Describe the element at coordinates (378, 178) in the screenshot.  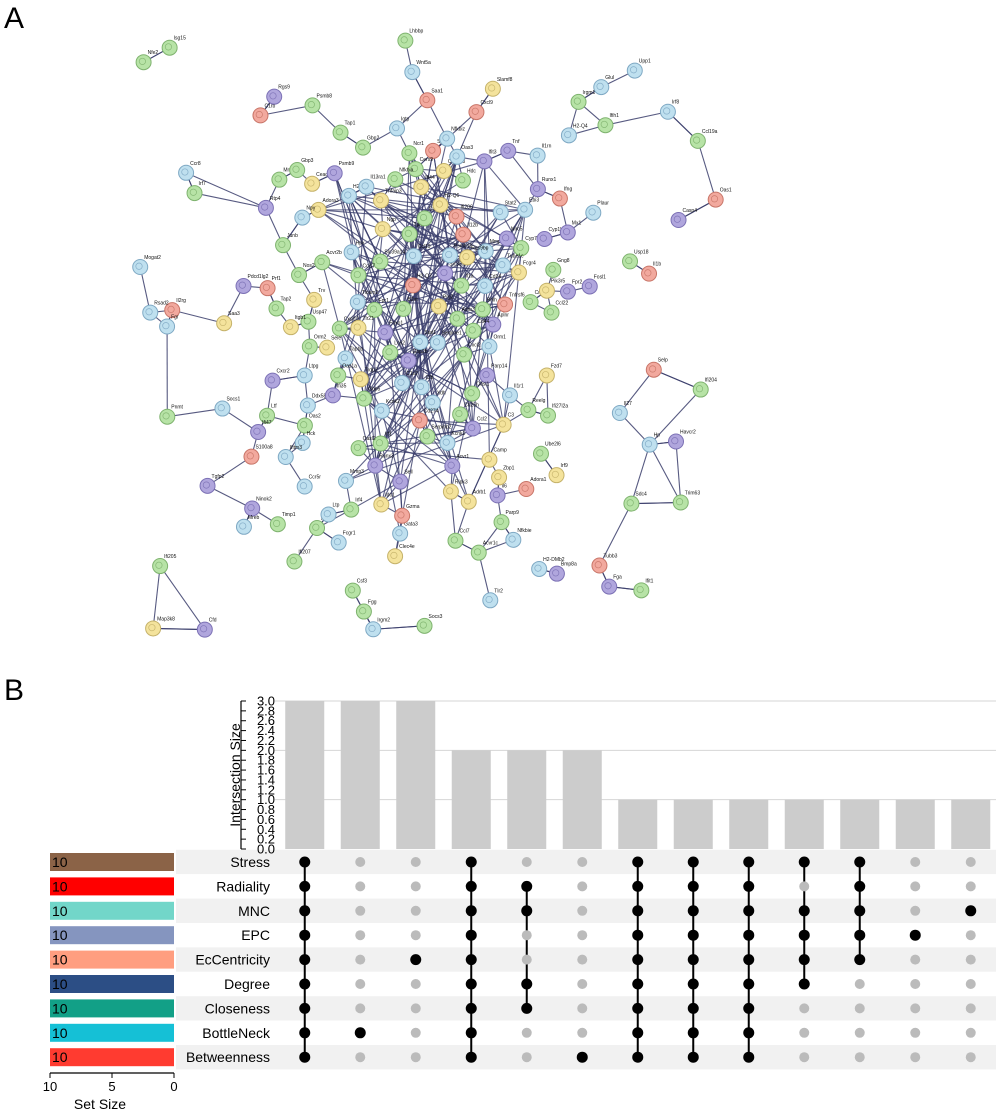
I see `network-node-label: Il13ra1` at that location.